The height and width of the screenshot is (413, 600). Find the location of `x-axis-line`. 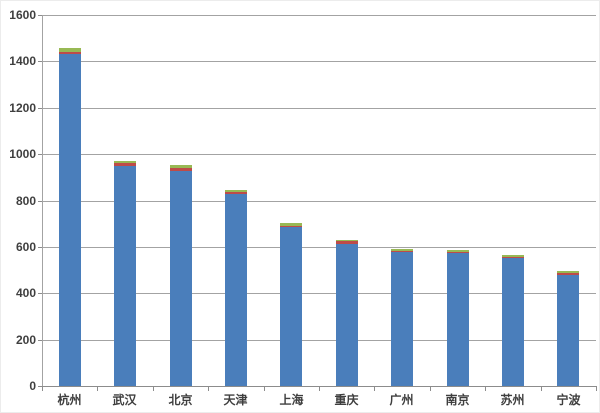

x-axis-line is located at coordinates (319, 386).